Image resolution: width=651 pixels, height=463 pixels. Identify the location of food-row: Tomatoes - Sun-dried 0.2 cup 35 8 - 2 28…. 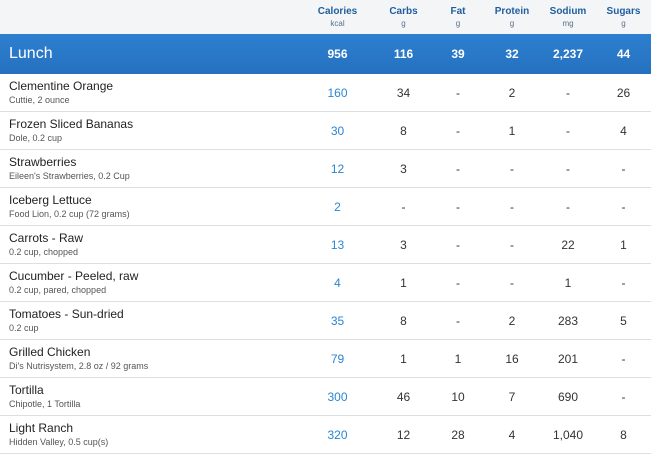
(325, 321).